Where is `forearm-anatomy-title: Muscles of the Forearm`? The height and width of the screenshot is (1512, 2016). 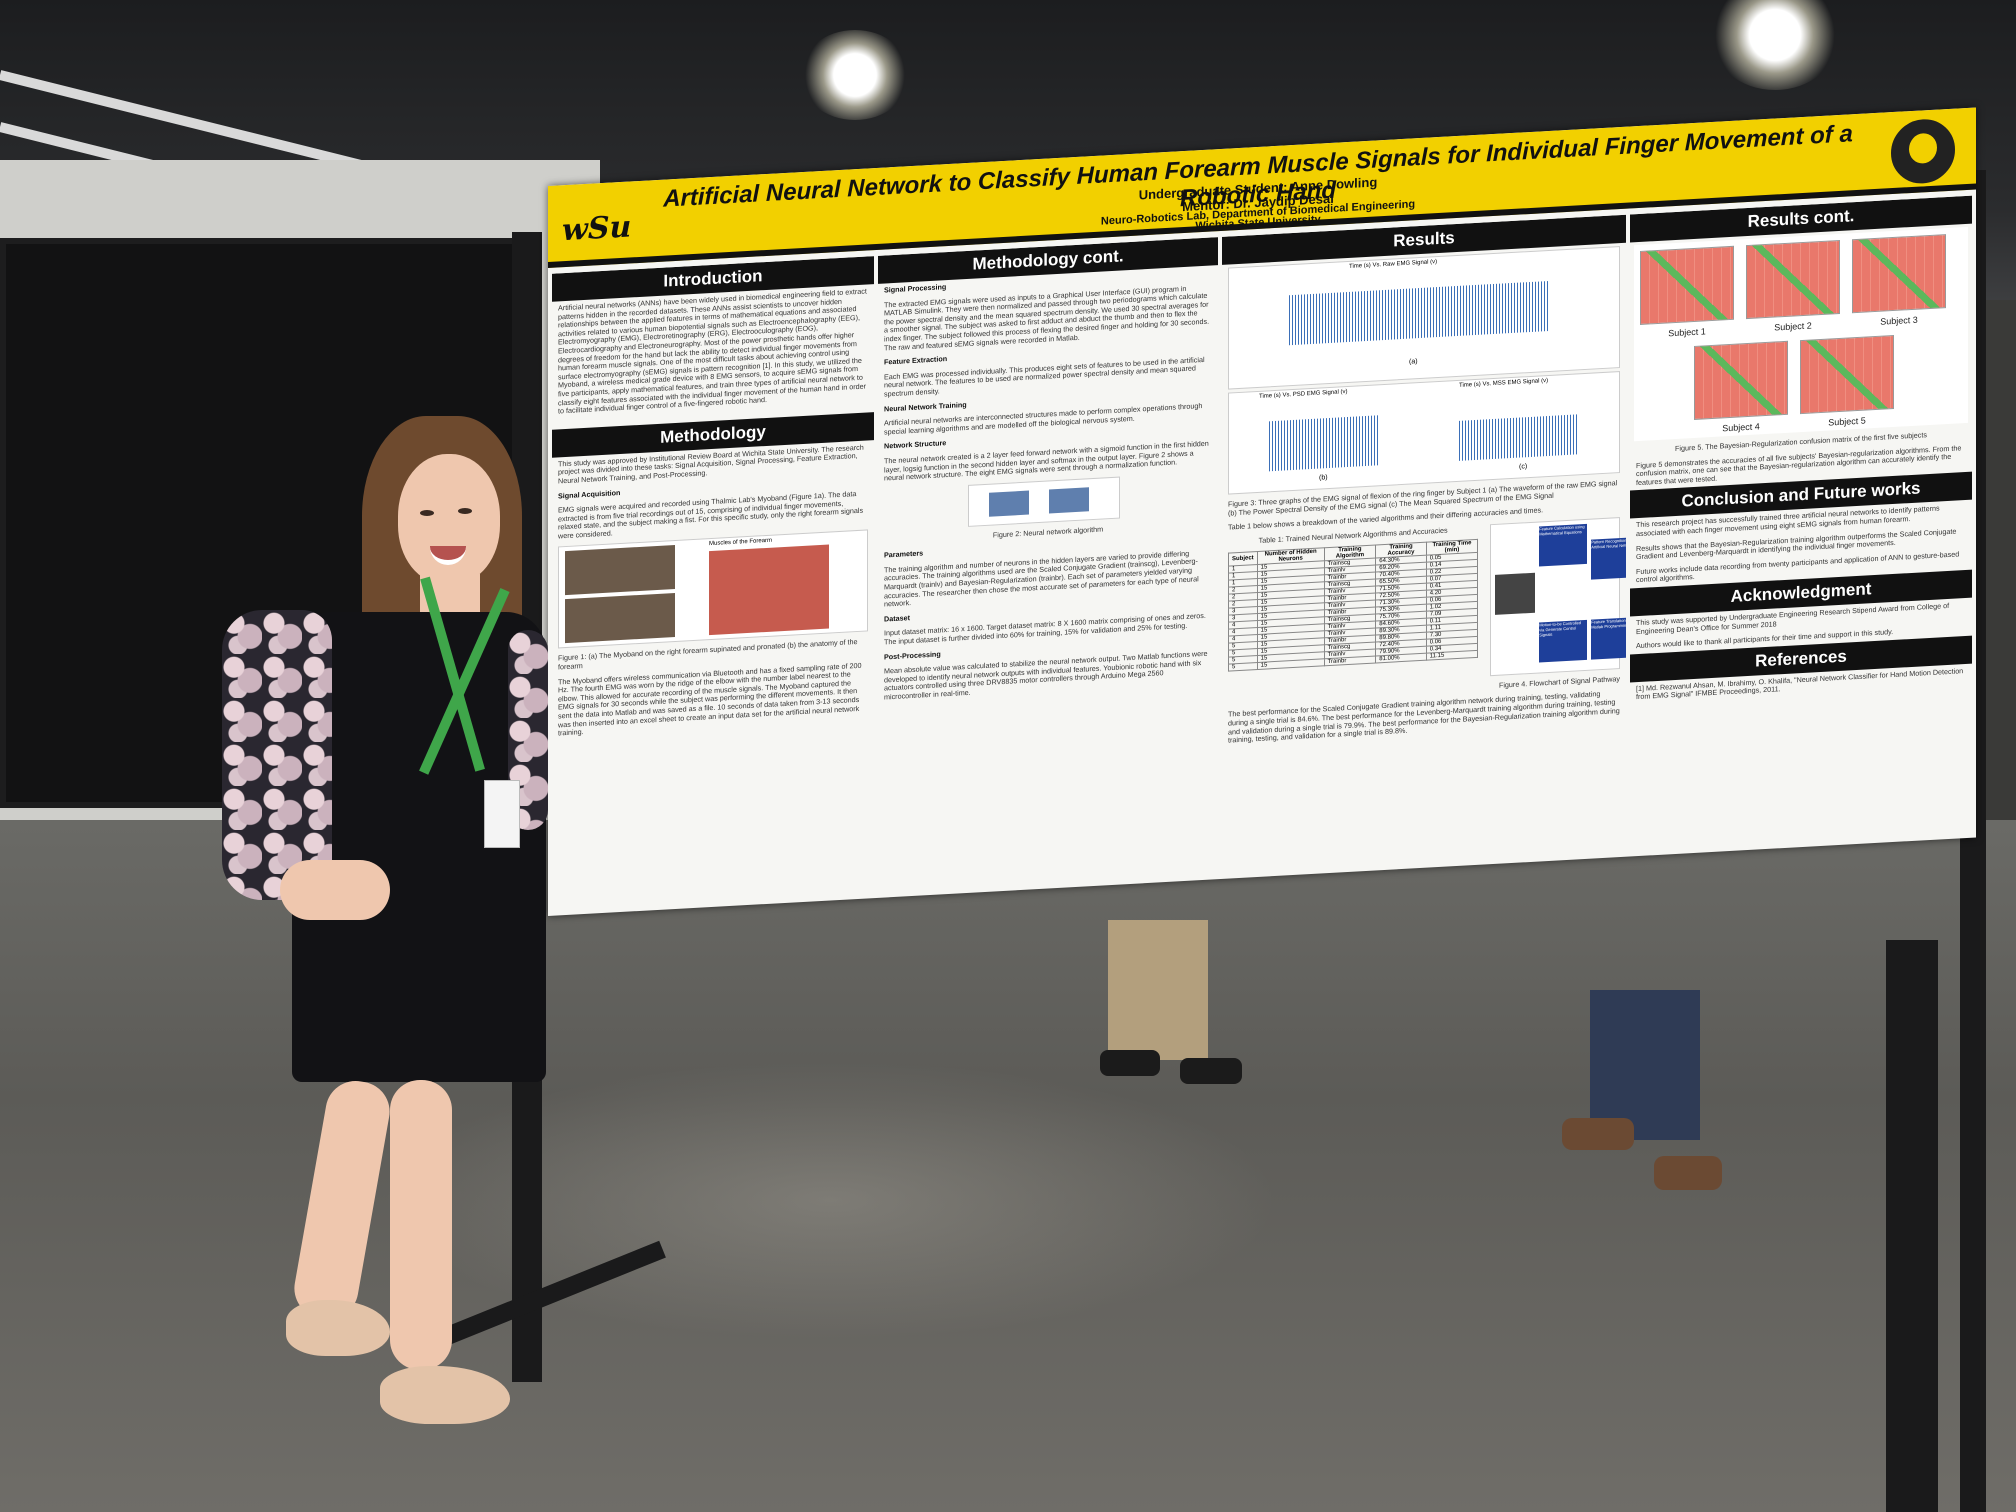
forearm-anatomy-title: Muscles of the Forearm is located at coordinates (741, 543).